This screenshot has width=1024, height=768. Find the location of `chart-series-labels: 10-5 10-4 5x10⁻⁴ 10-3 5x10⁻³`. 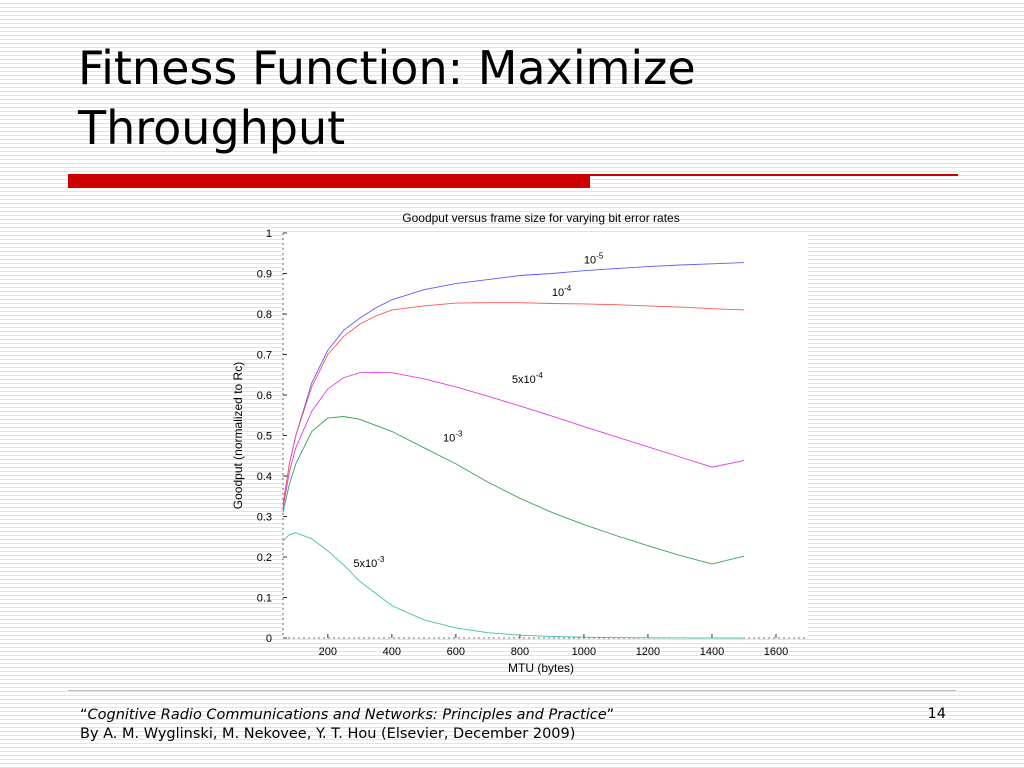

chart-series-labels: 10-5 10-4 5x10⁻⁴ 10-3 5x10⁻³ is located at coordinates (478, 410).